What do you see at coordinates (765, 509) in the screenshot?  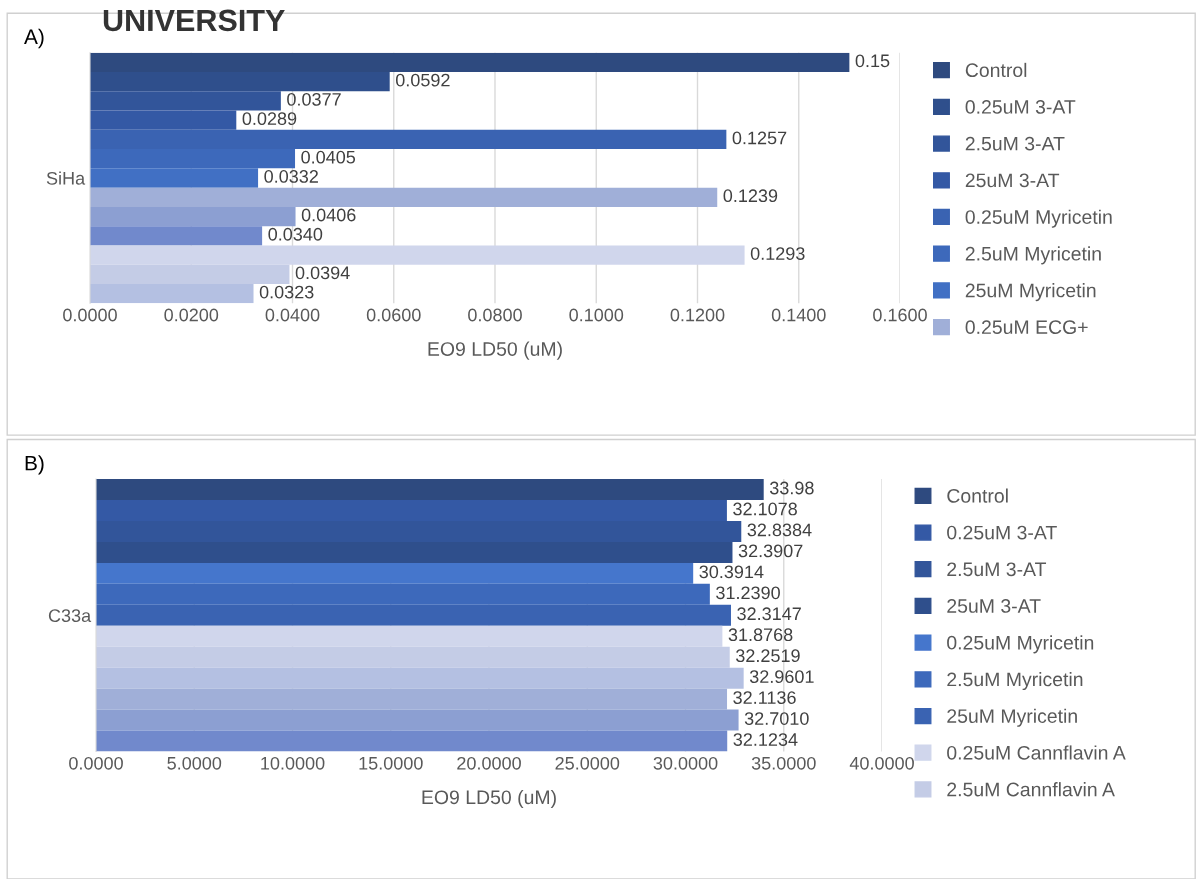 I see `data-label: 32.1078` at bounding box center [765, 509].